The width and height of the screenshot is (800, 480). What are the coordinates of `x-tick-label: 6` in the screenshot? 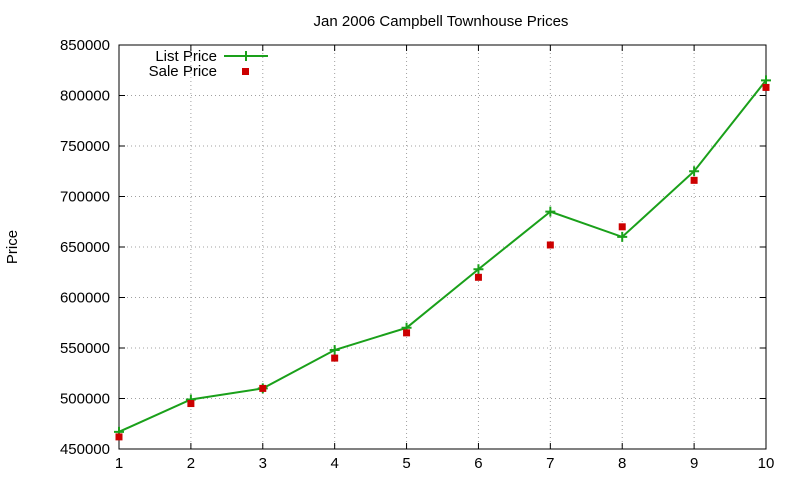 It's located at (478, 463).